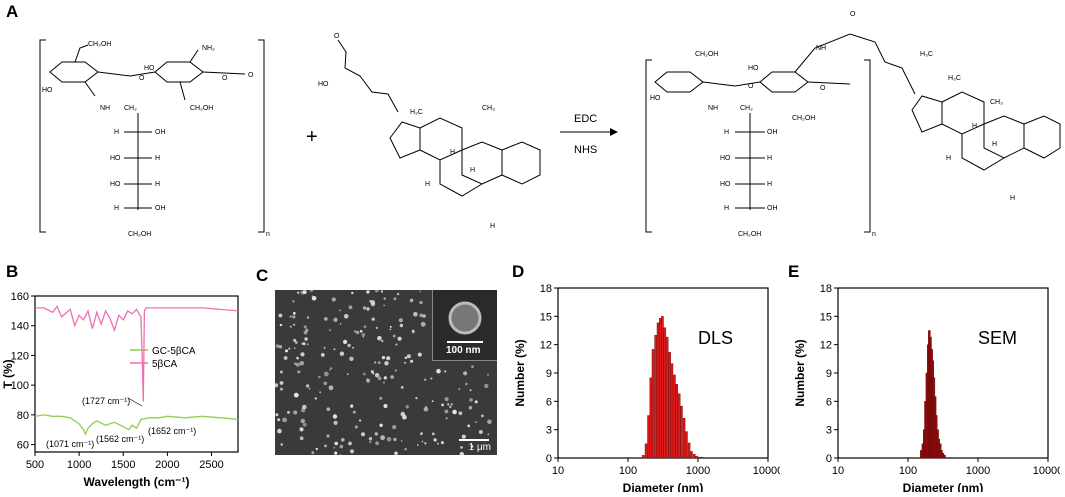 Image resolution: width=1065 pixels, height=497 pixels. I want to click on label-nh-p1: NH, so click(713, 108).